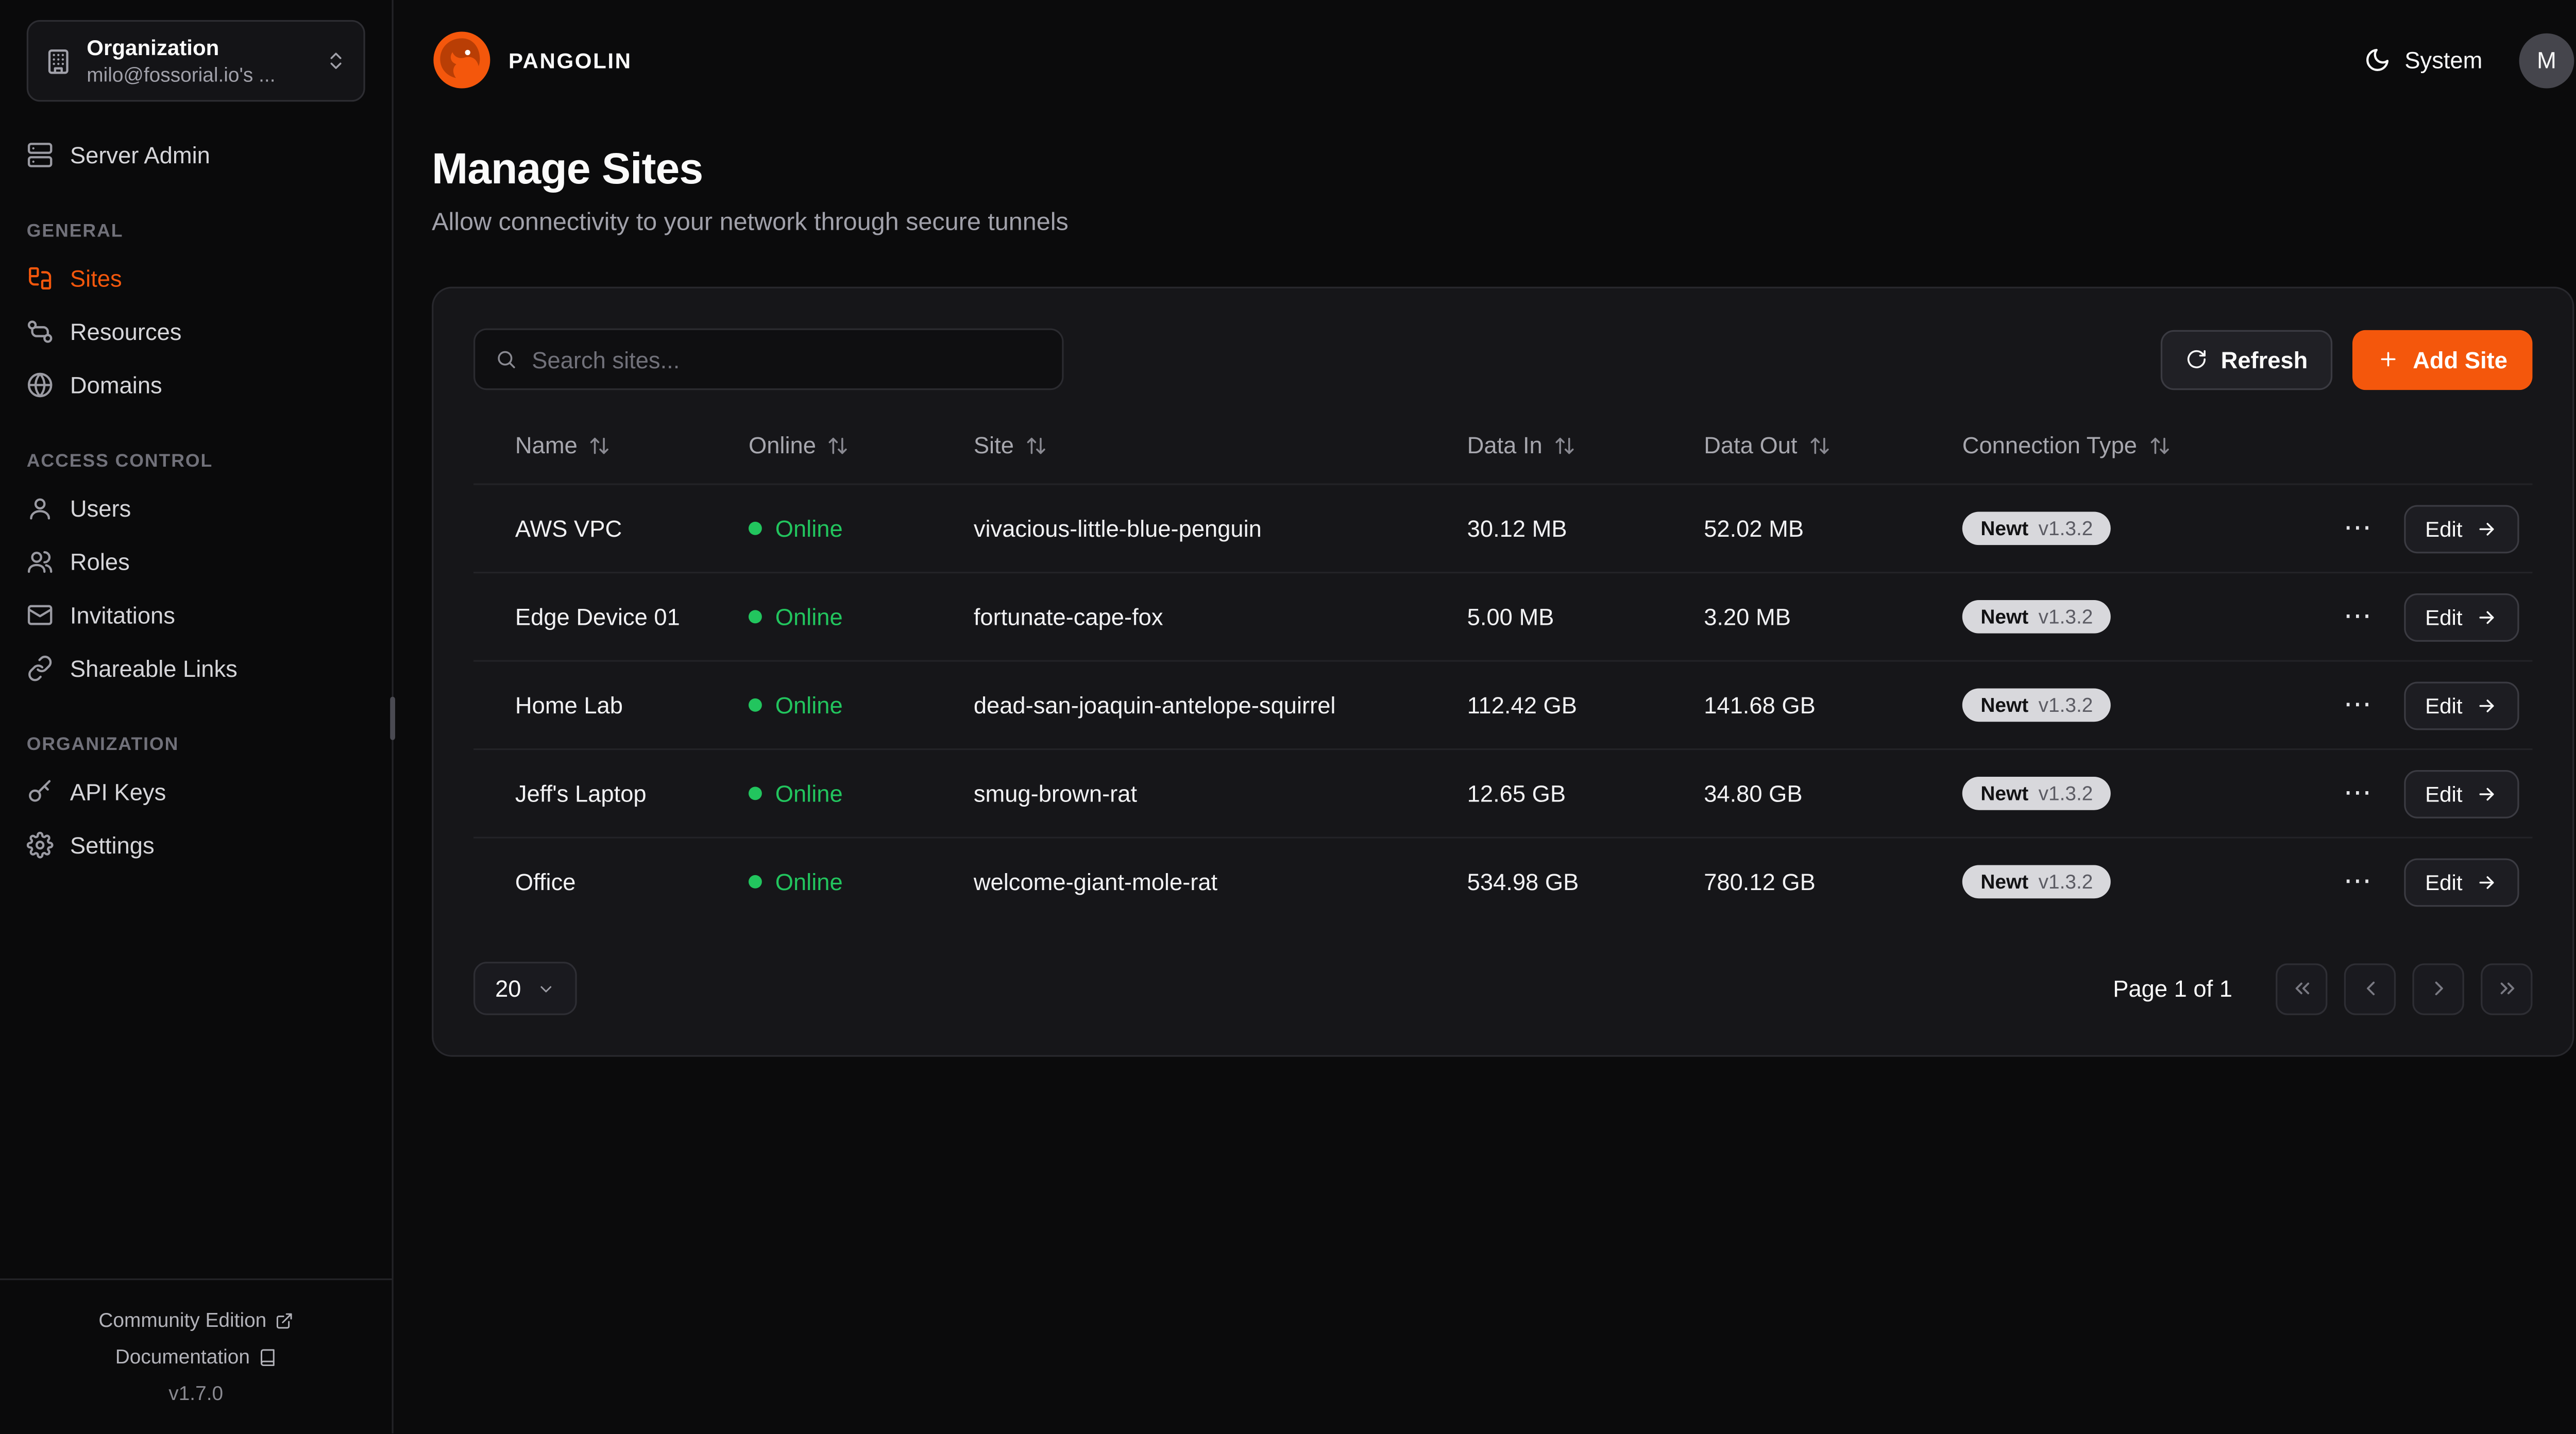 This screenshot has width=2576, height=1434. What do you see at coordinates (196, 615) in the screenshot?
I see `sidebar-item-invitations: Invitations` at bounding box center [196, 615].